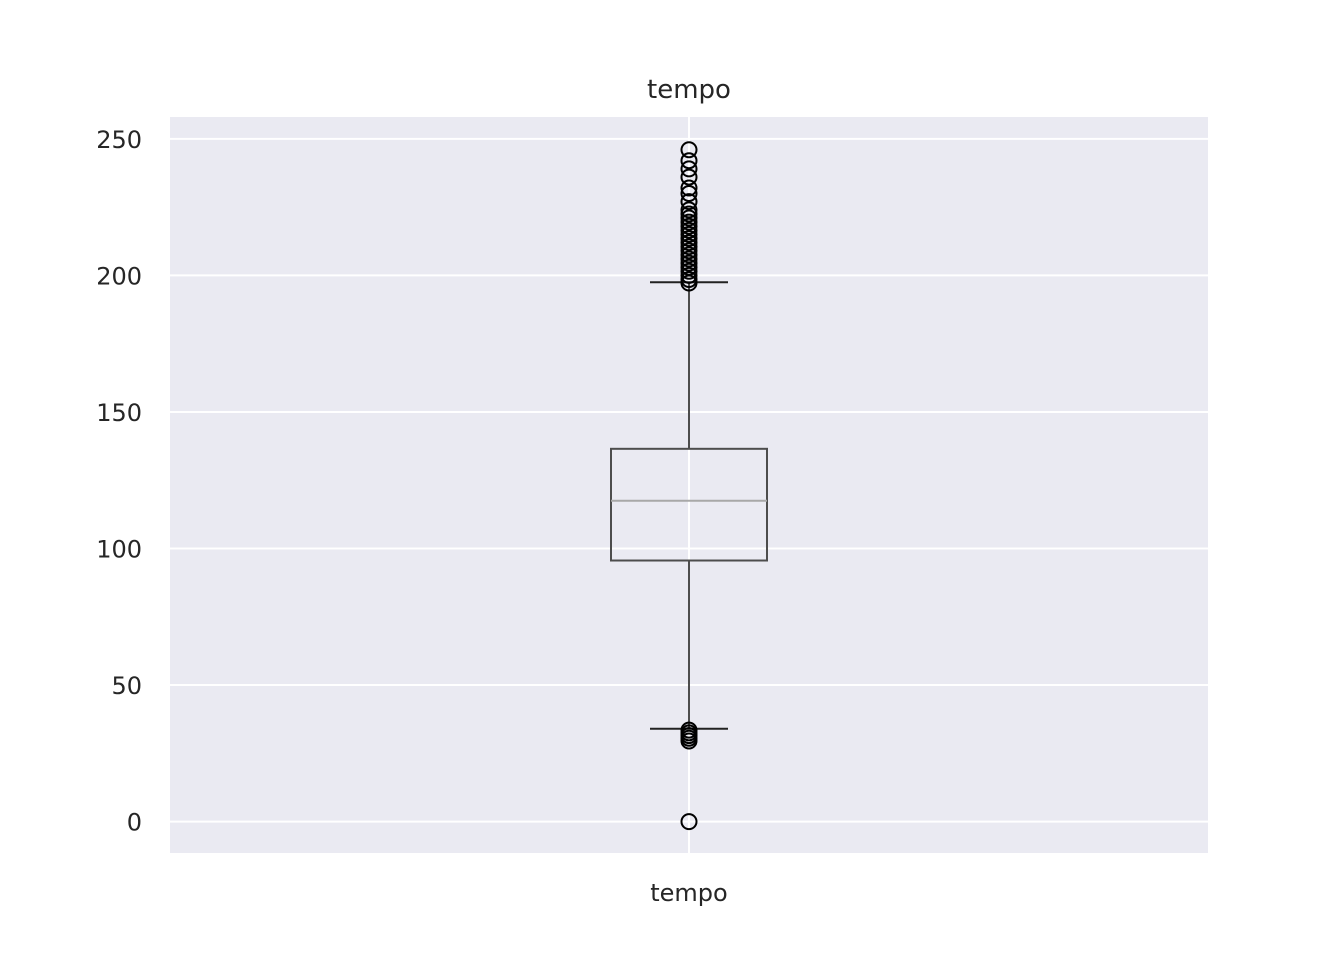 The width and height of the screenshot is (1344, 960). I want to click on y-tick-label: 100, so click(119, 549).